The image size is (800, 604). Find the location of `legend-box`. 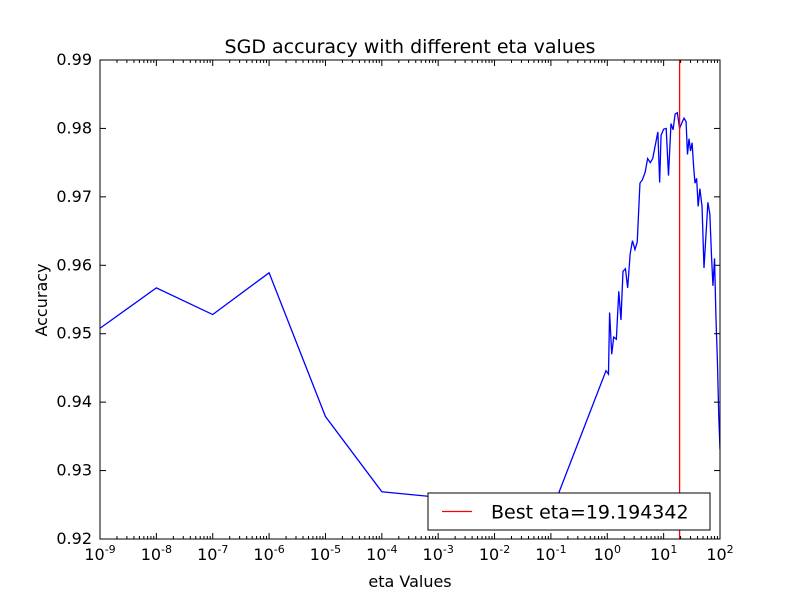

legend-box is located at coordinates (569, 511).